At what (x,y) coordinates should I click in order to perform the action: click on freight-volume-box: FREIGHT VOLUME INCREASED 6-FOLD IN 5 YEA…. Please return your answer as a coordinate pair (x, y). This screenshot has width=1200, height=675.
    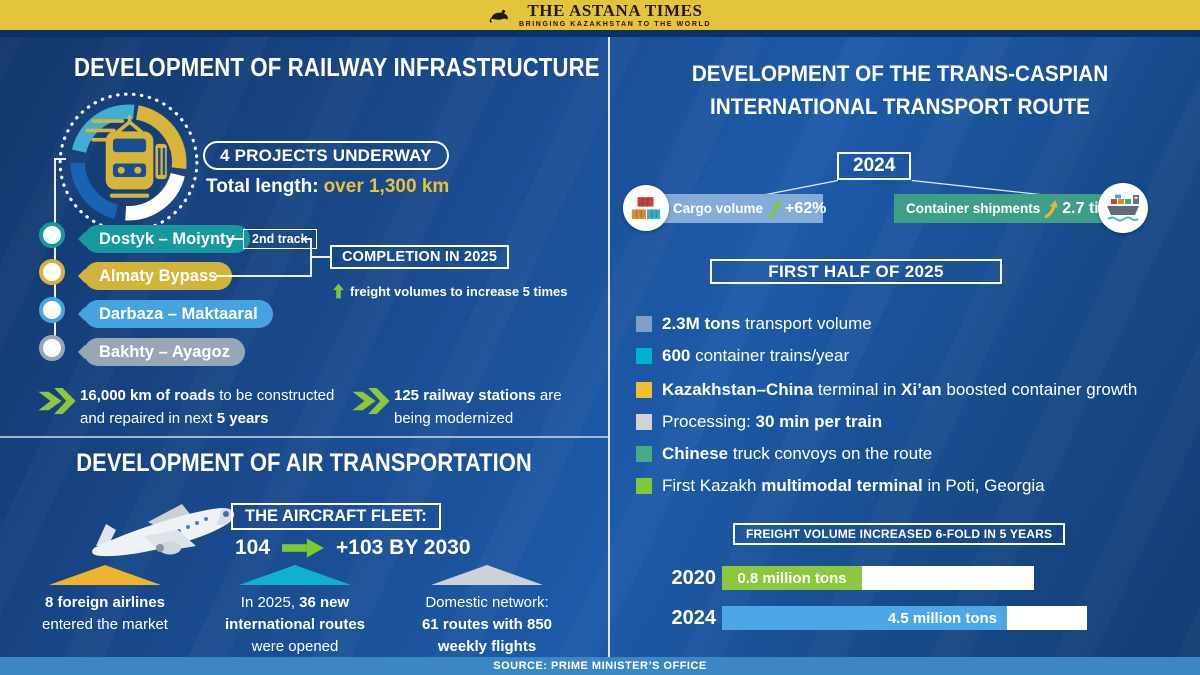
    Looking at the image, I should click on (899, 534).